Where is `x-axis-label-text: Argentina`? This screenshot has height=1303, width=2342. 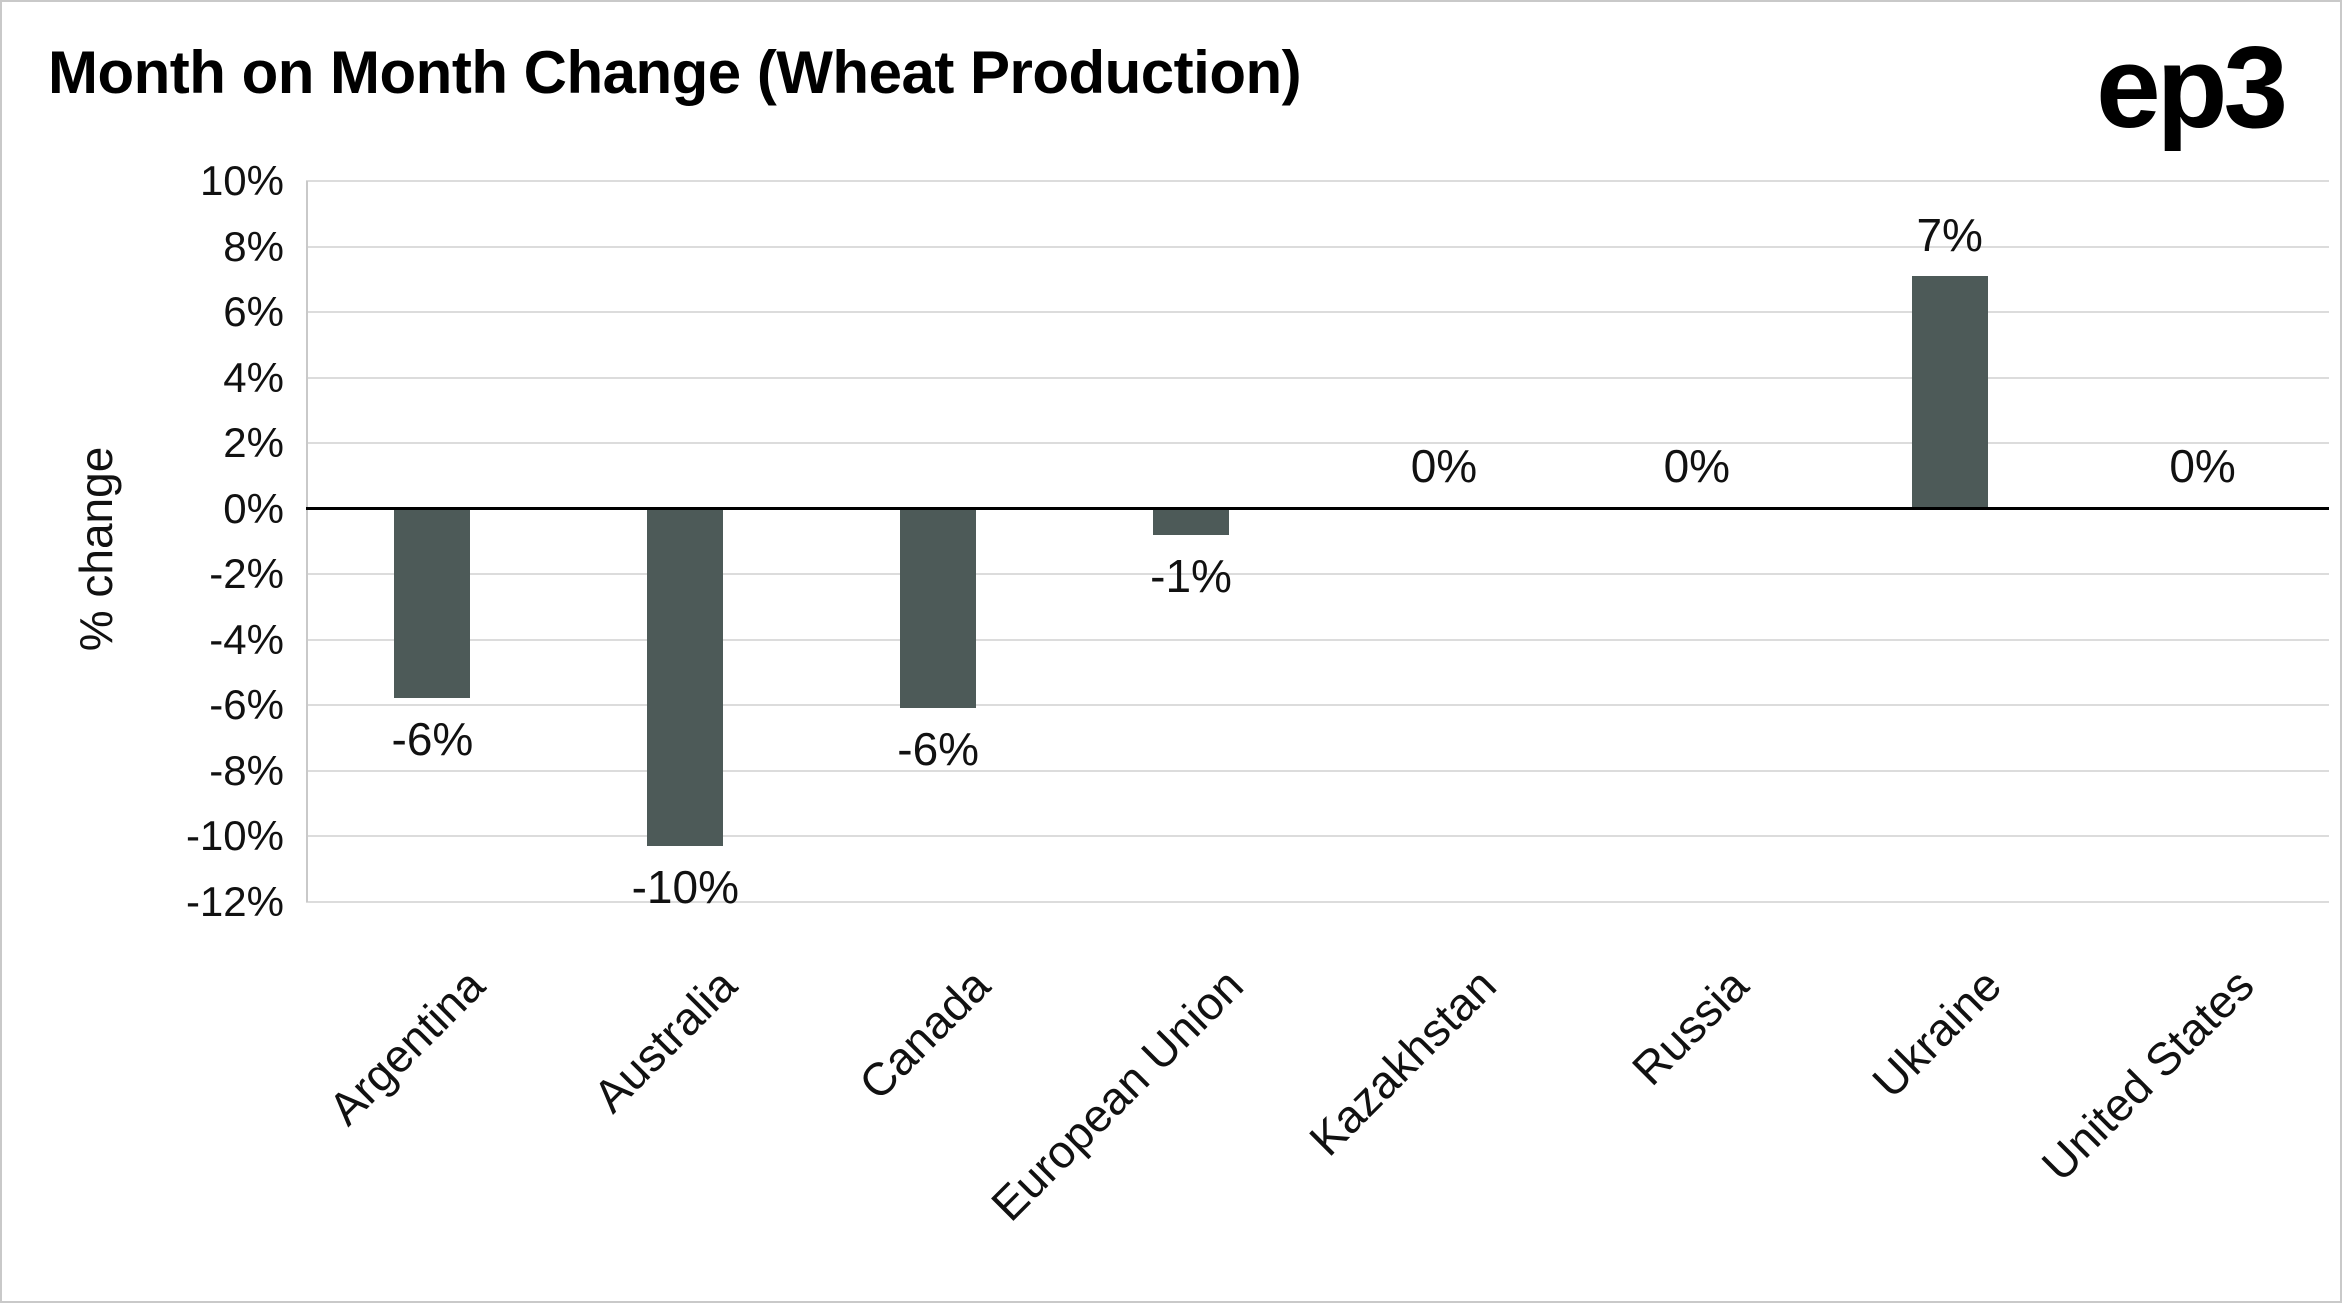
x-axis-label-text: Argentina is located at coordinates (405, 1046).